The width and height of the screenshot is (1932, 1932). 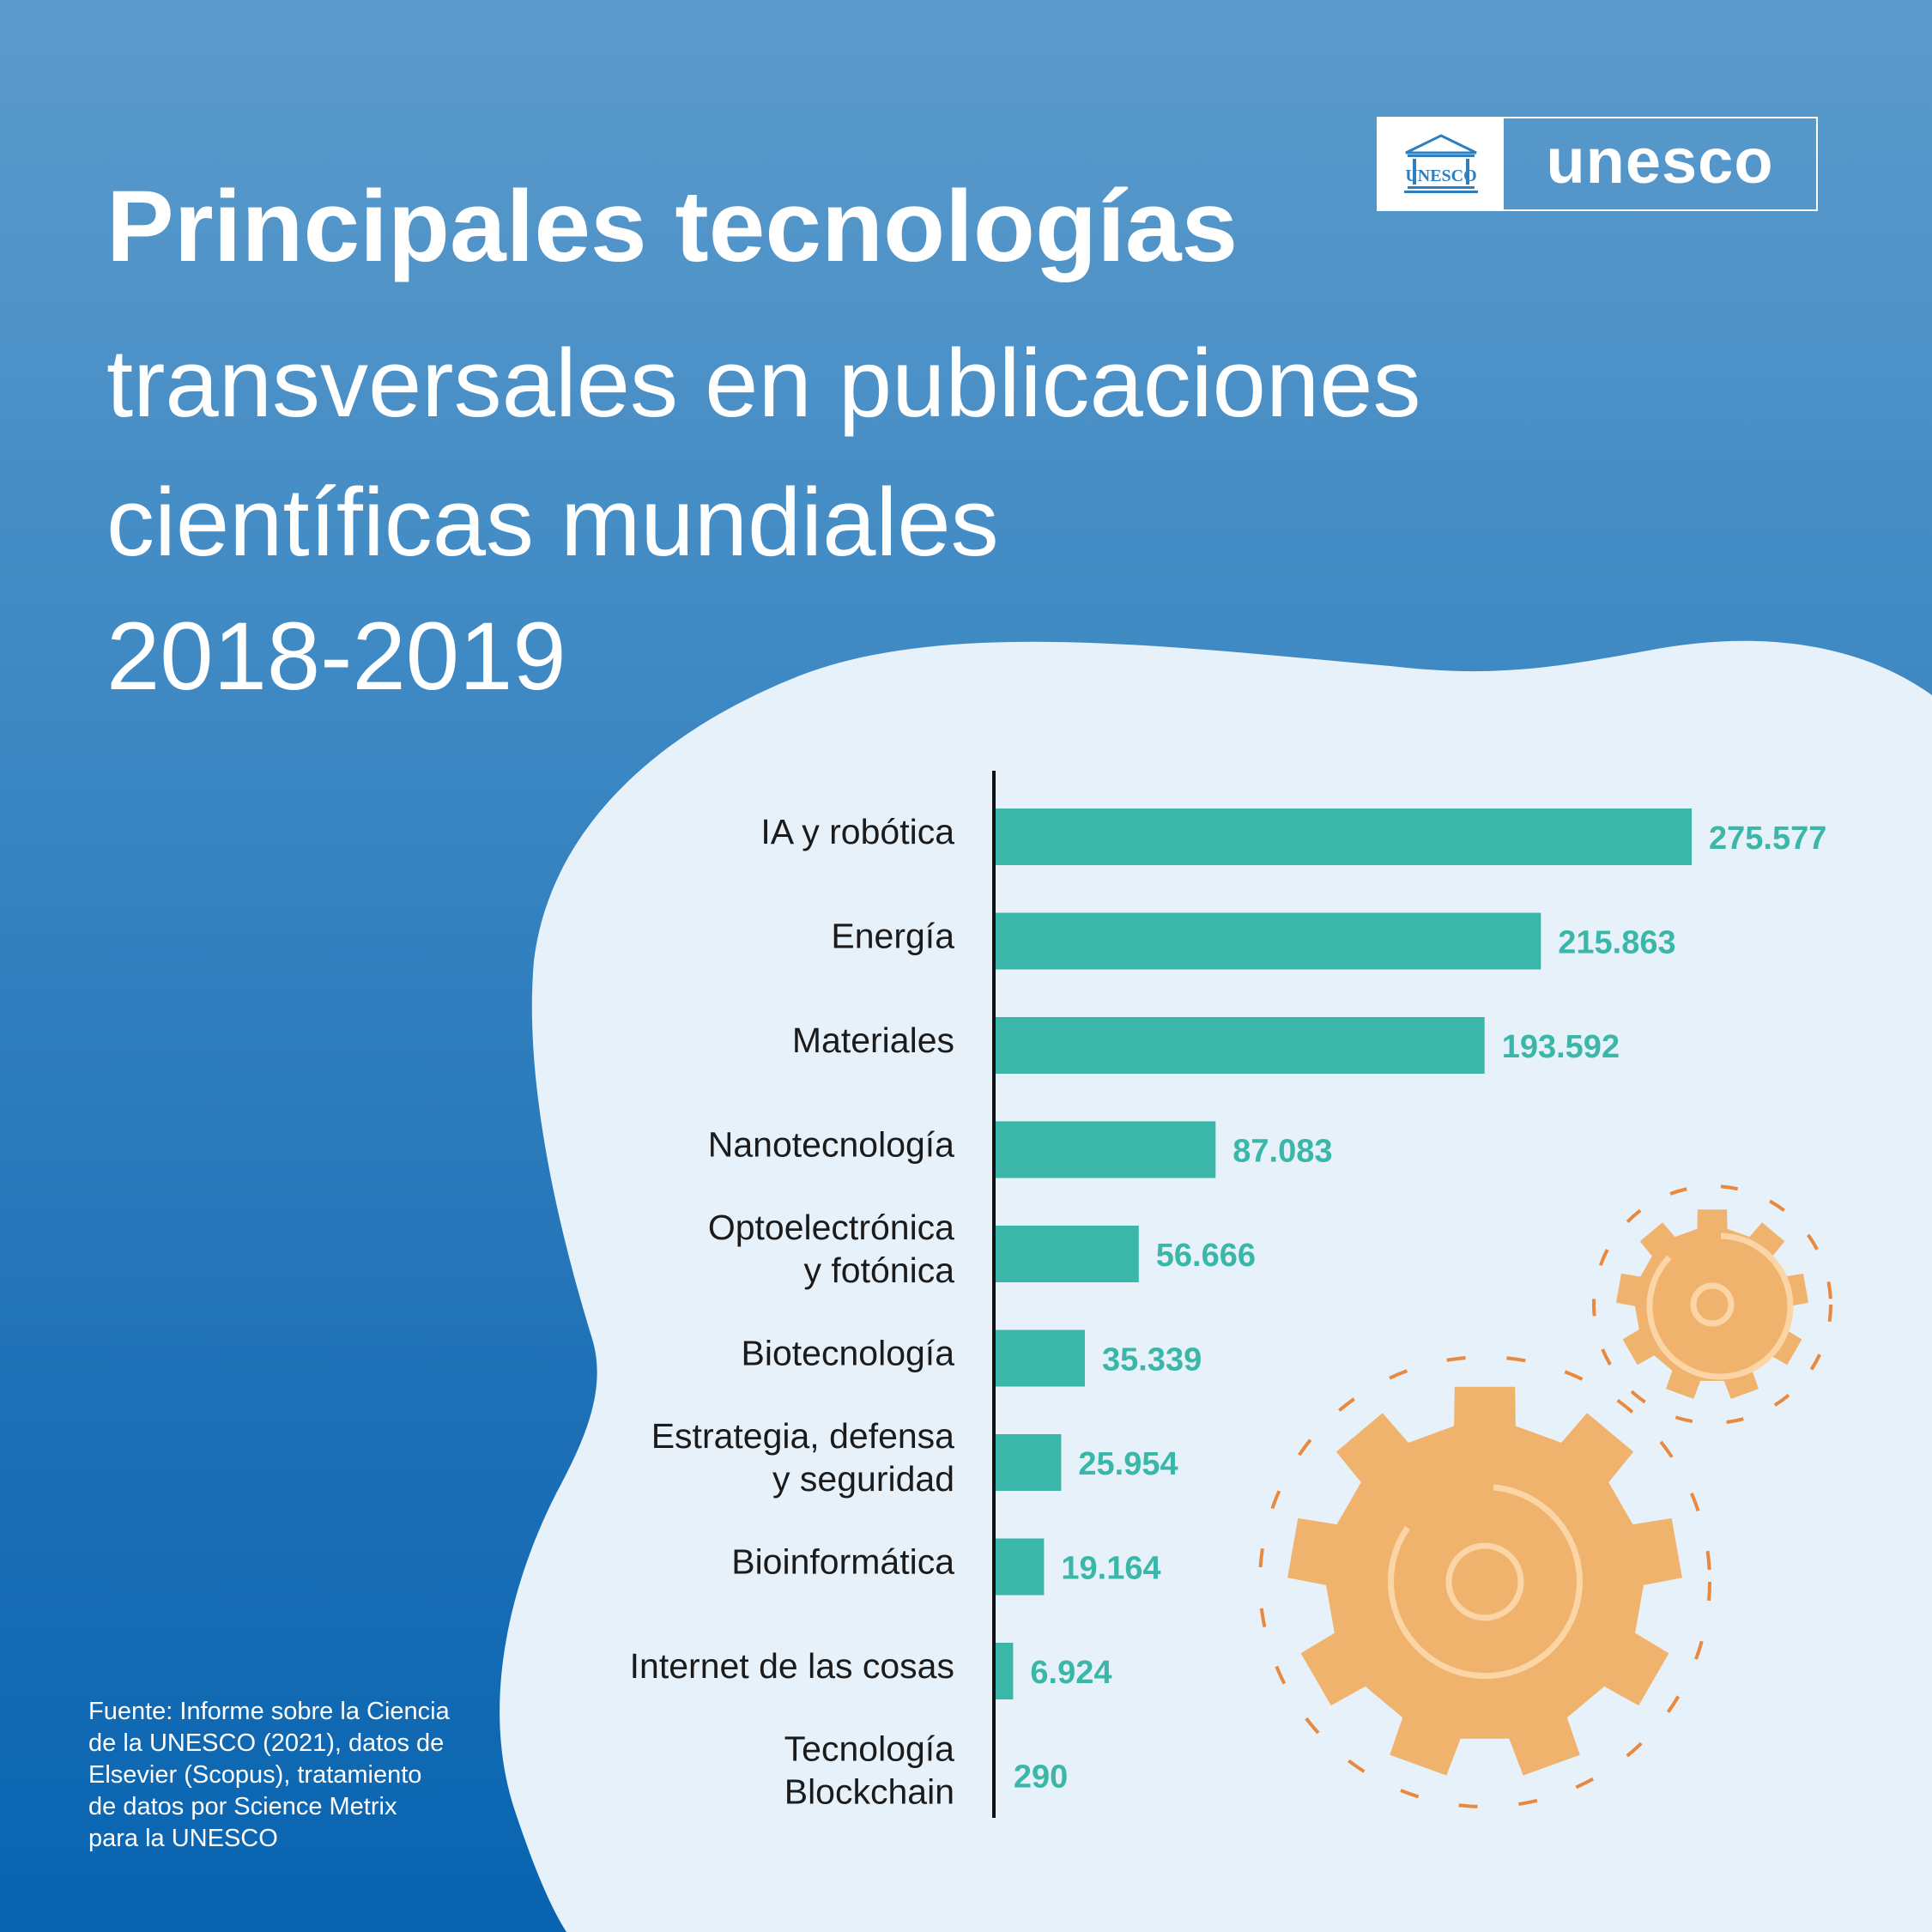 I want to click on value-label: 19.164, so click(x=1111, y=1569).